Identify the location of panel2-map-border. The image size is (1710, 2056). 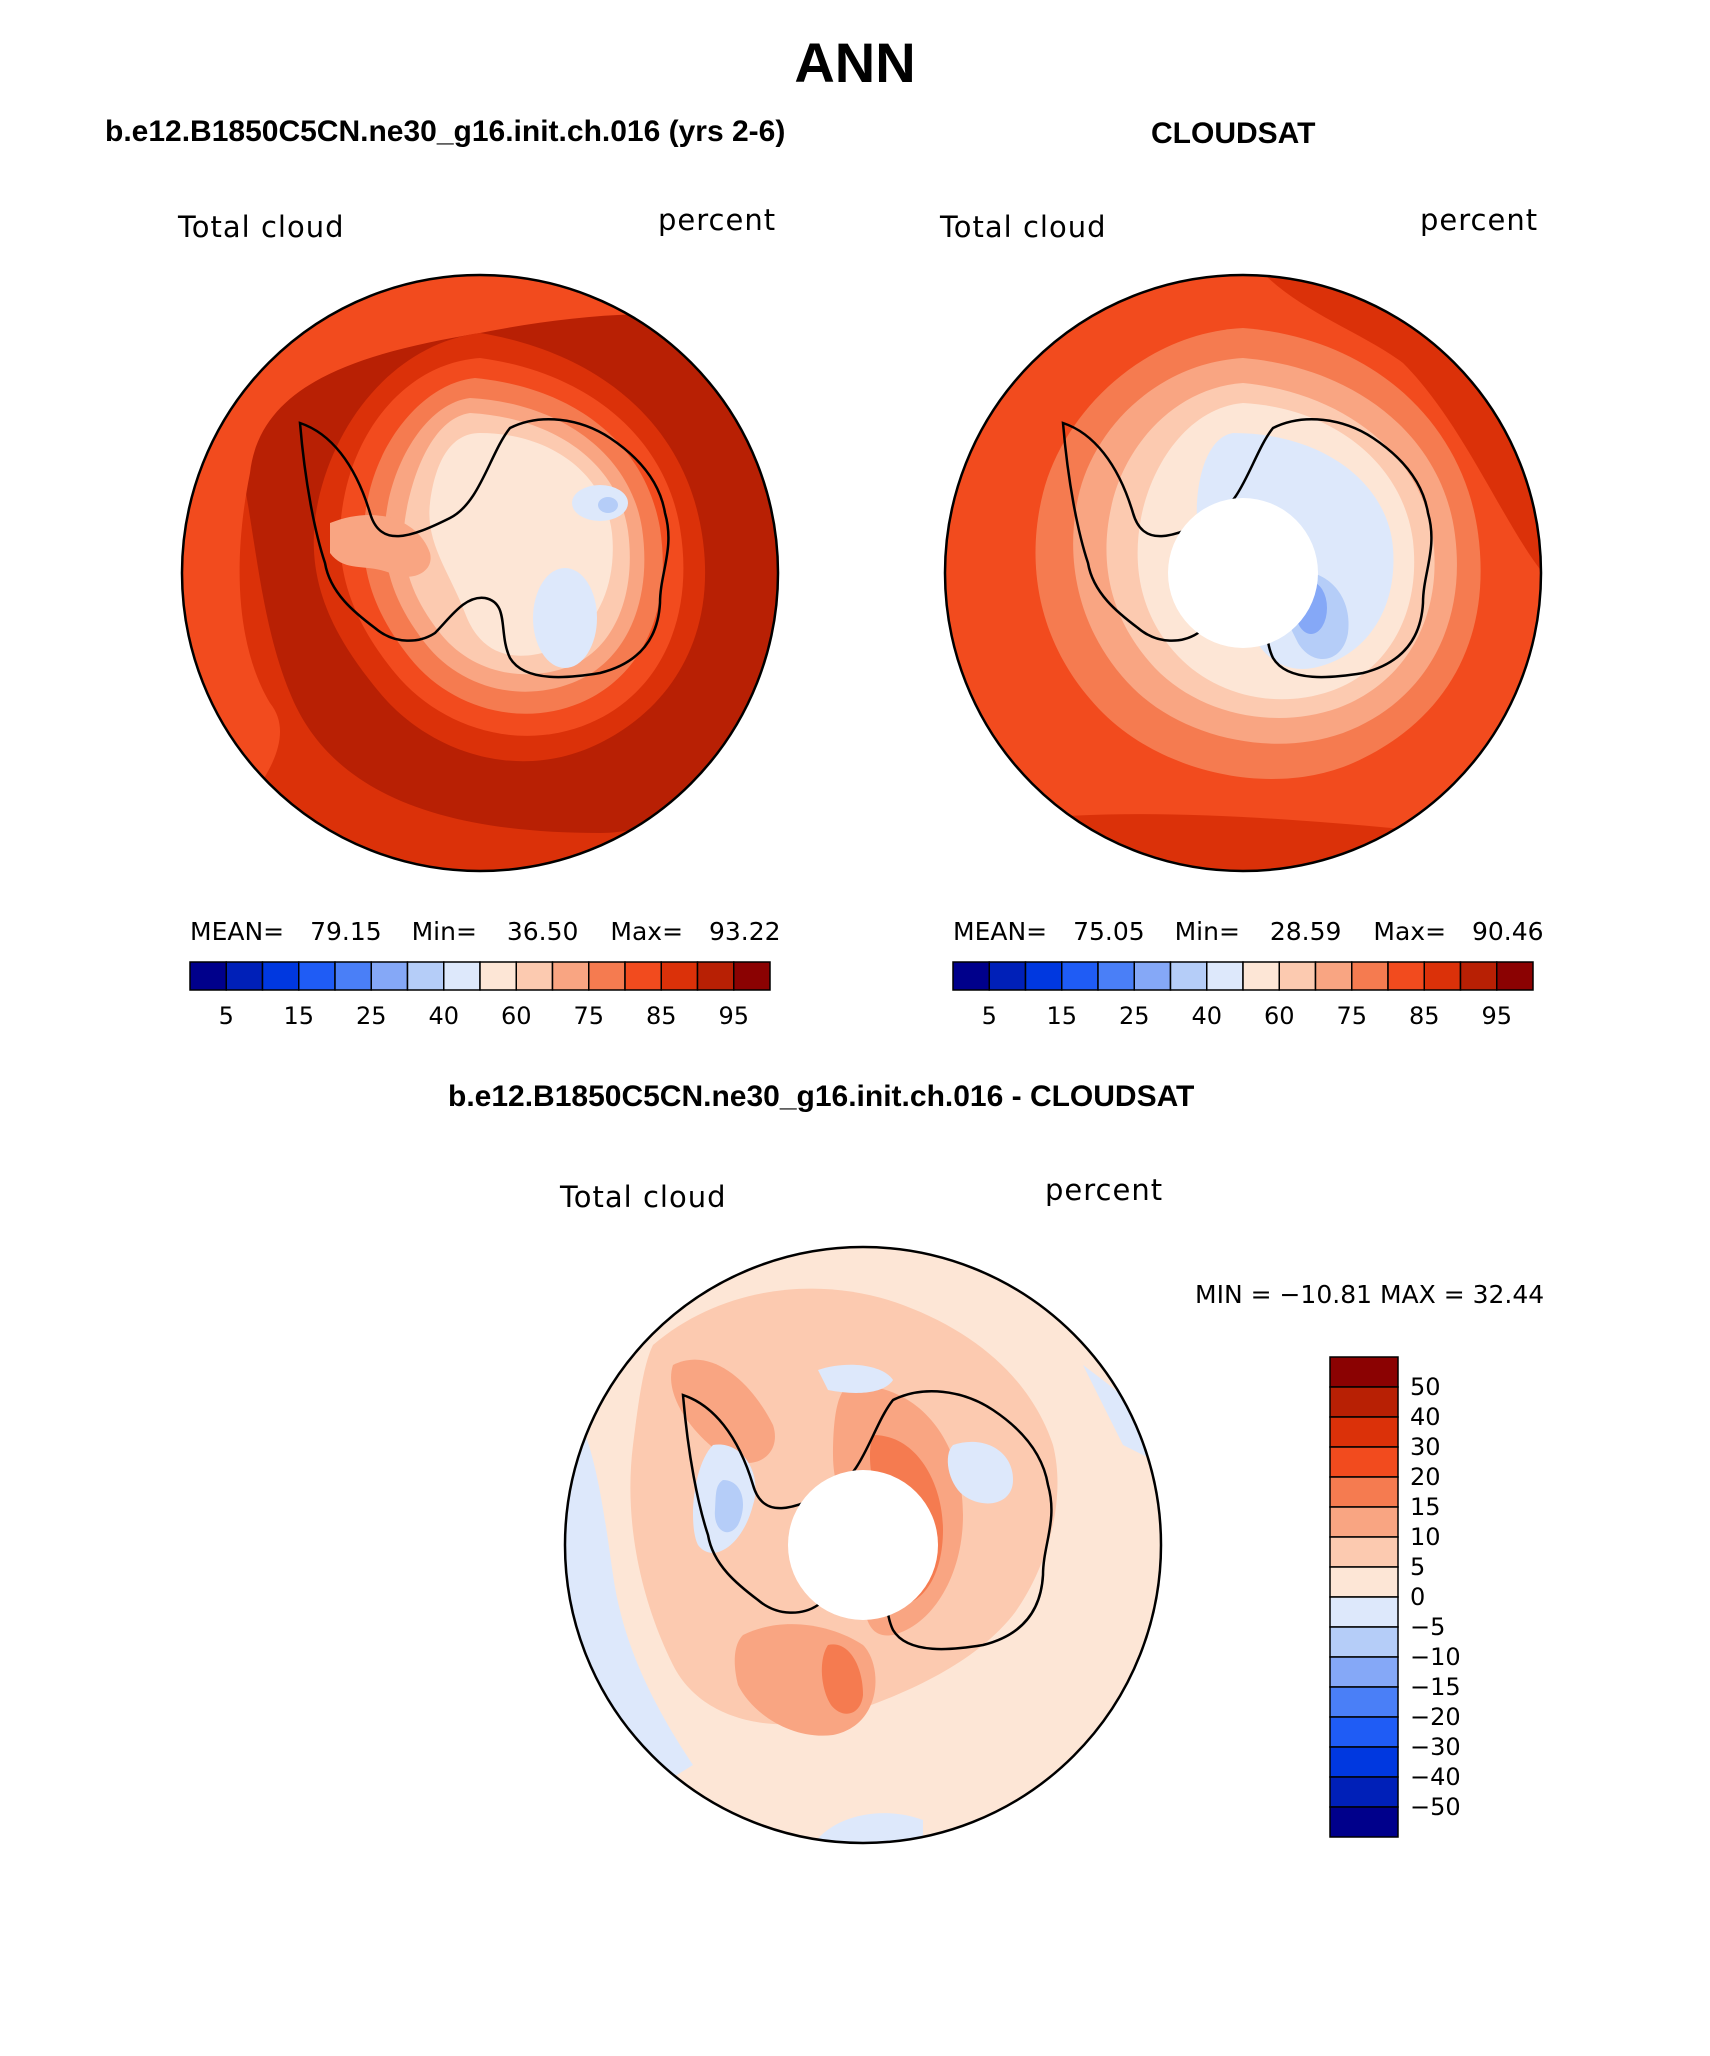
(1243, 573).